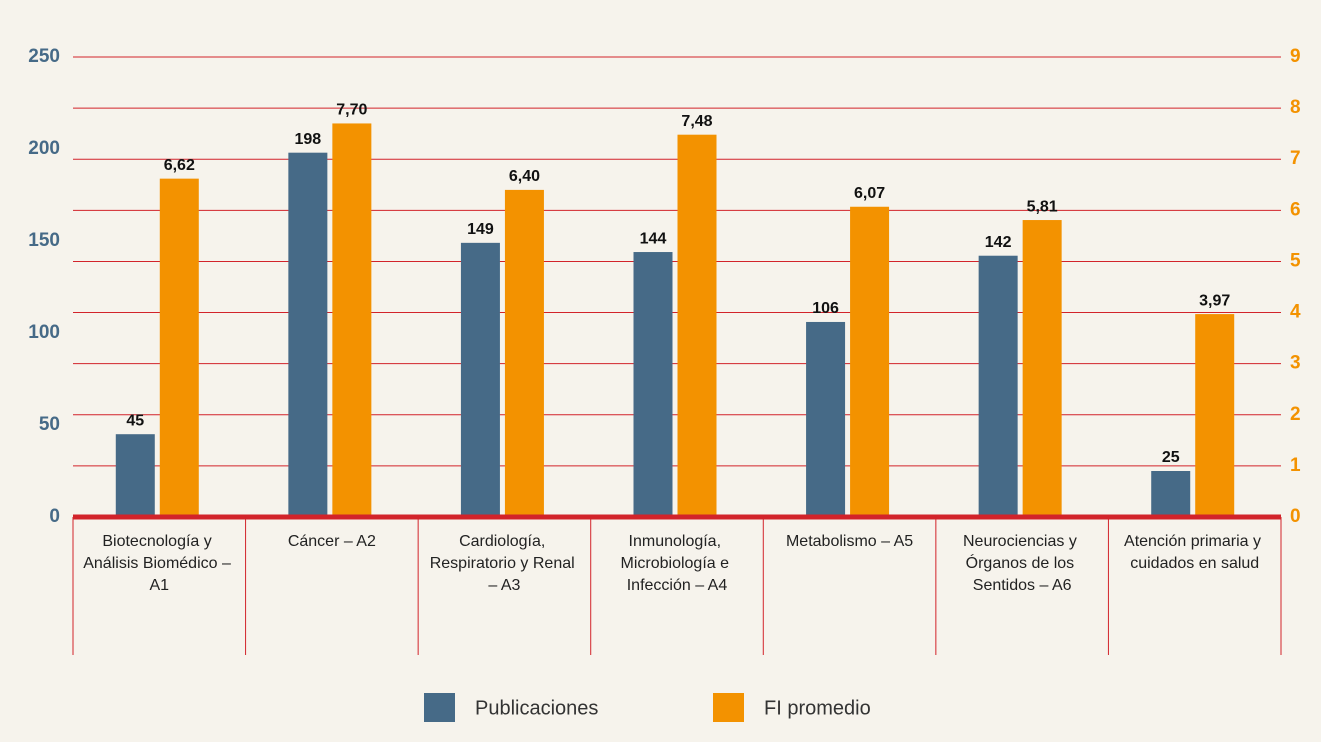  I want to click on x-tick-label-line: Infección – A4, so click(677, 585).